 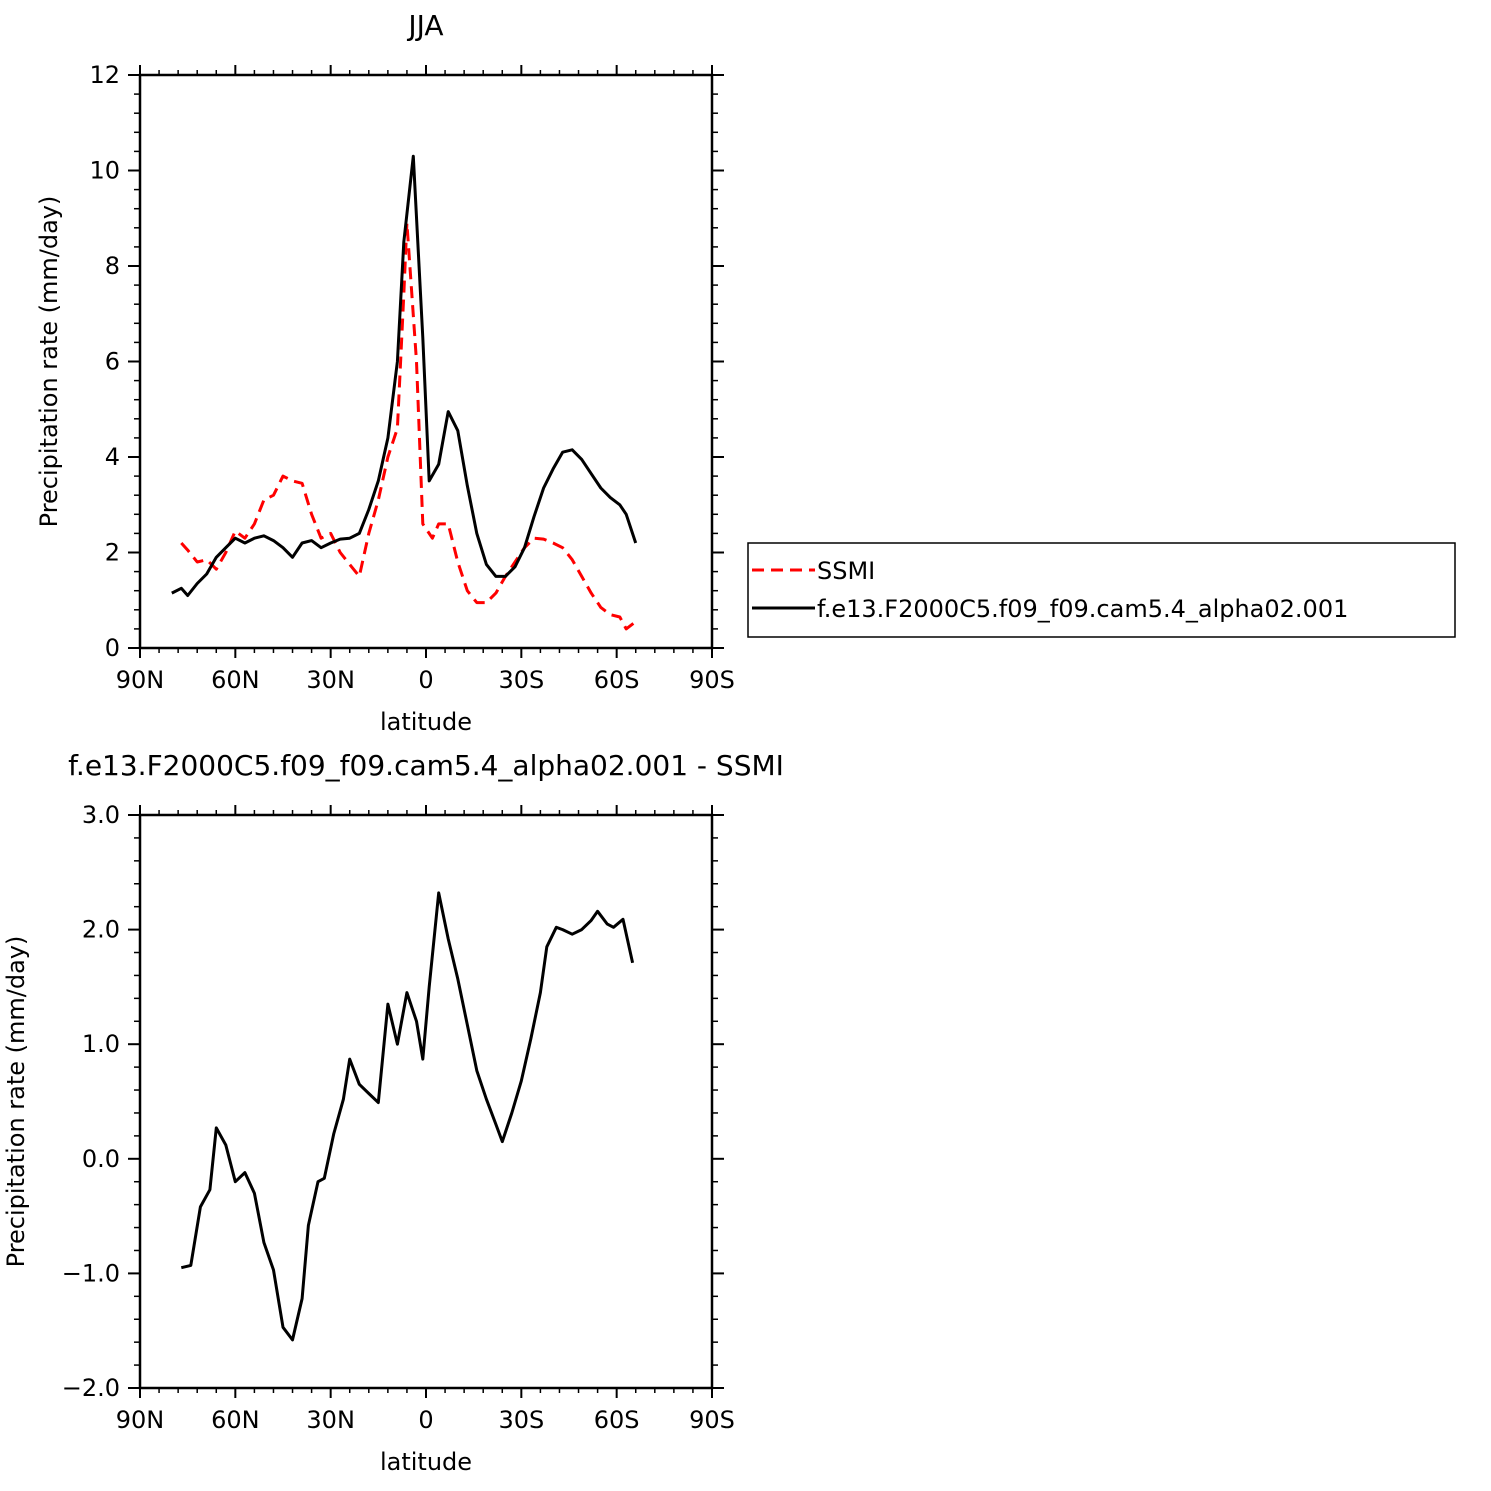 What do you see at coordinates (424, 25) in the screenshot?
I see `chart-title: JJA` at bounding box center [424, 25].